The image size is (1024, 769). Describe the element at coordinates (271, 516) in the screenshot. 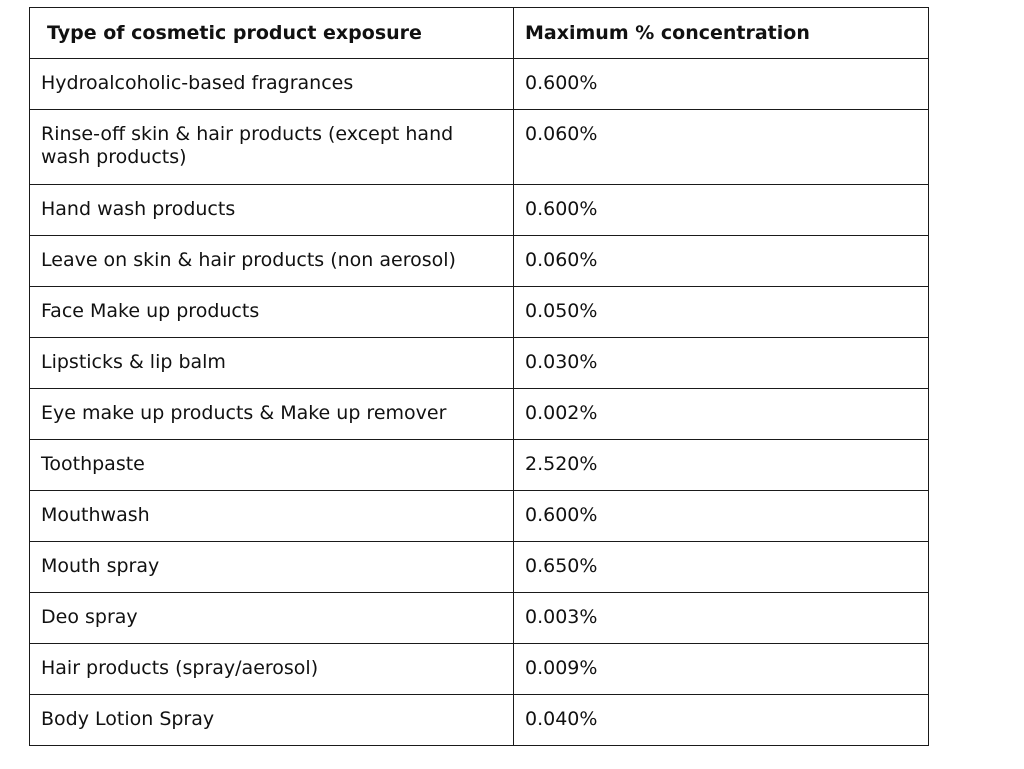

I see `exposure-type-cell: Mouthwash` at that location.